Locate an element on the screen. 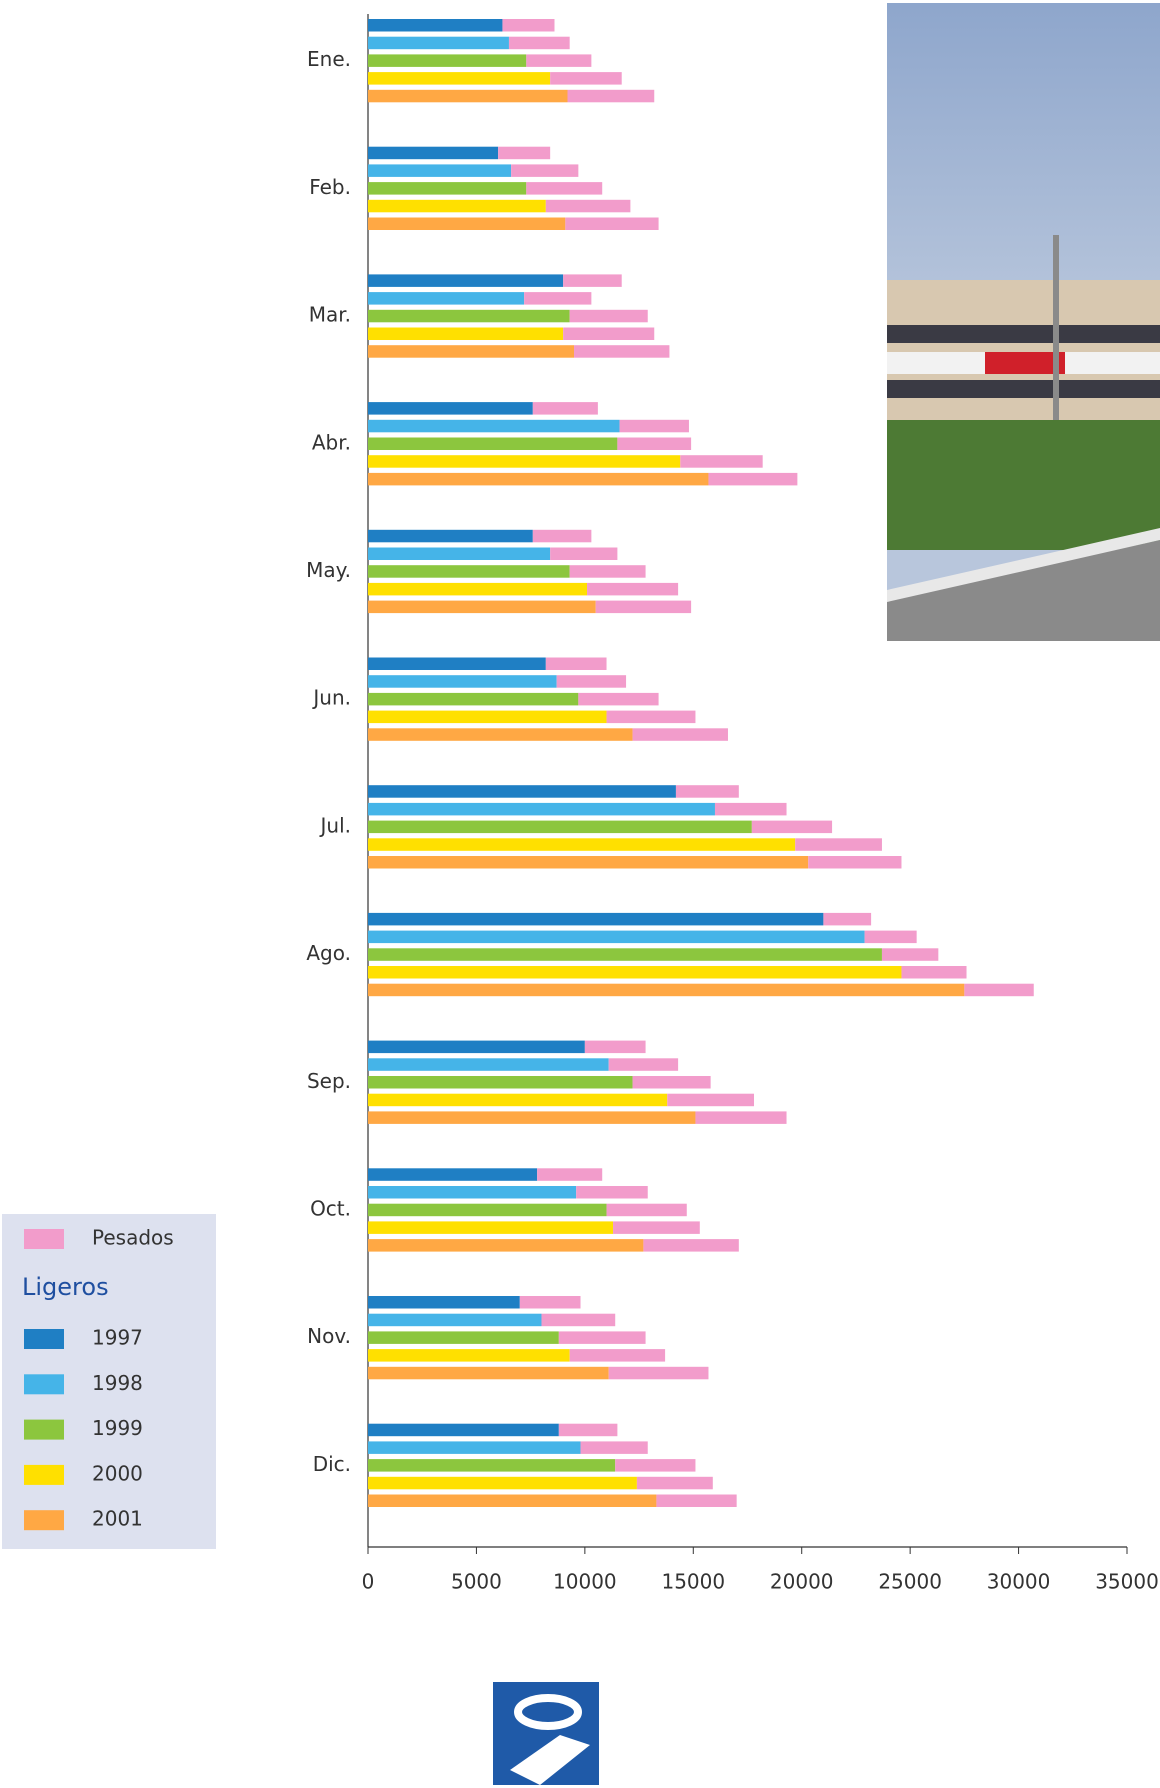 This screenshot has height=1788, width=1160. legend-label: 2001 is located at coordinates (117, 1519).